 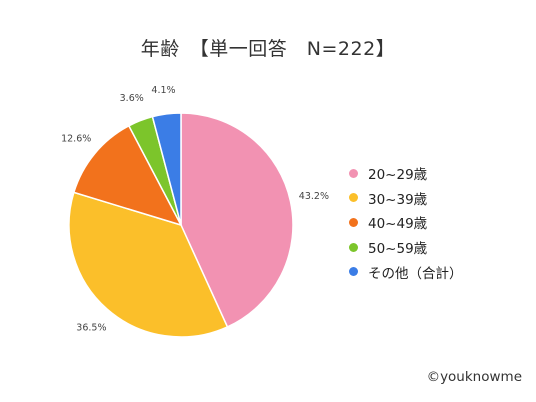 What do you see at coordinates (132, 98) in the screenshot?
I see `slice-value-label: 3.6%` at bounding box center [132, 98].